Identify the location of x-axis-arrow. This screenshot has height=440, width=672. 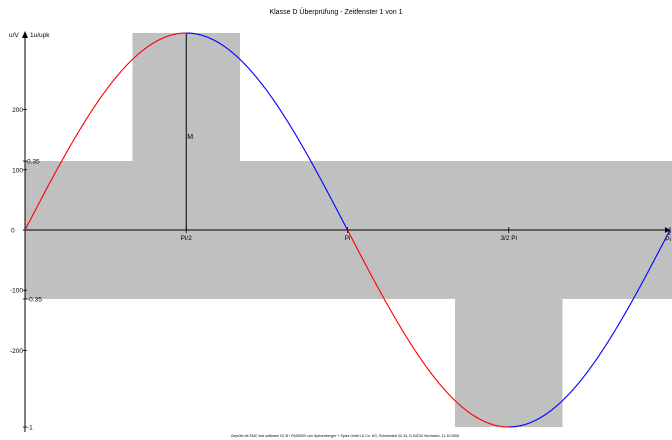
(667, 230).